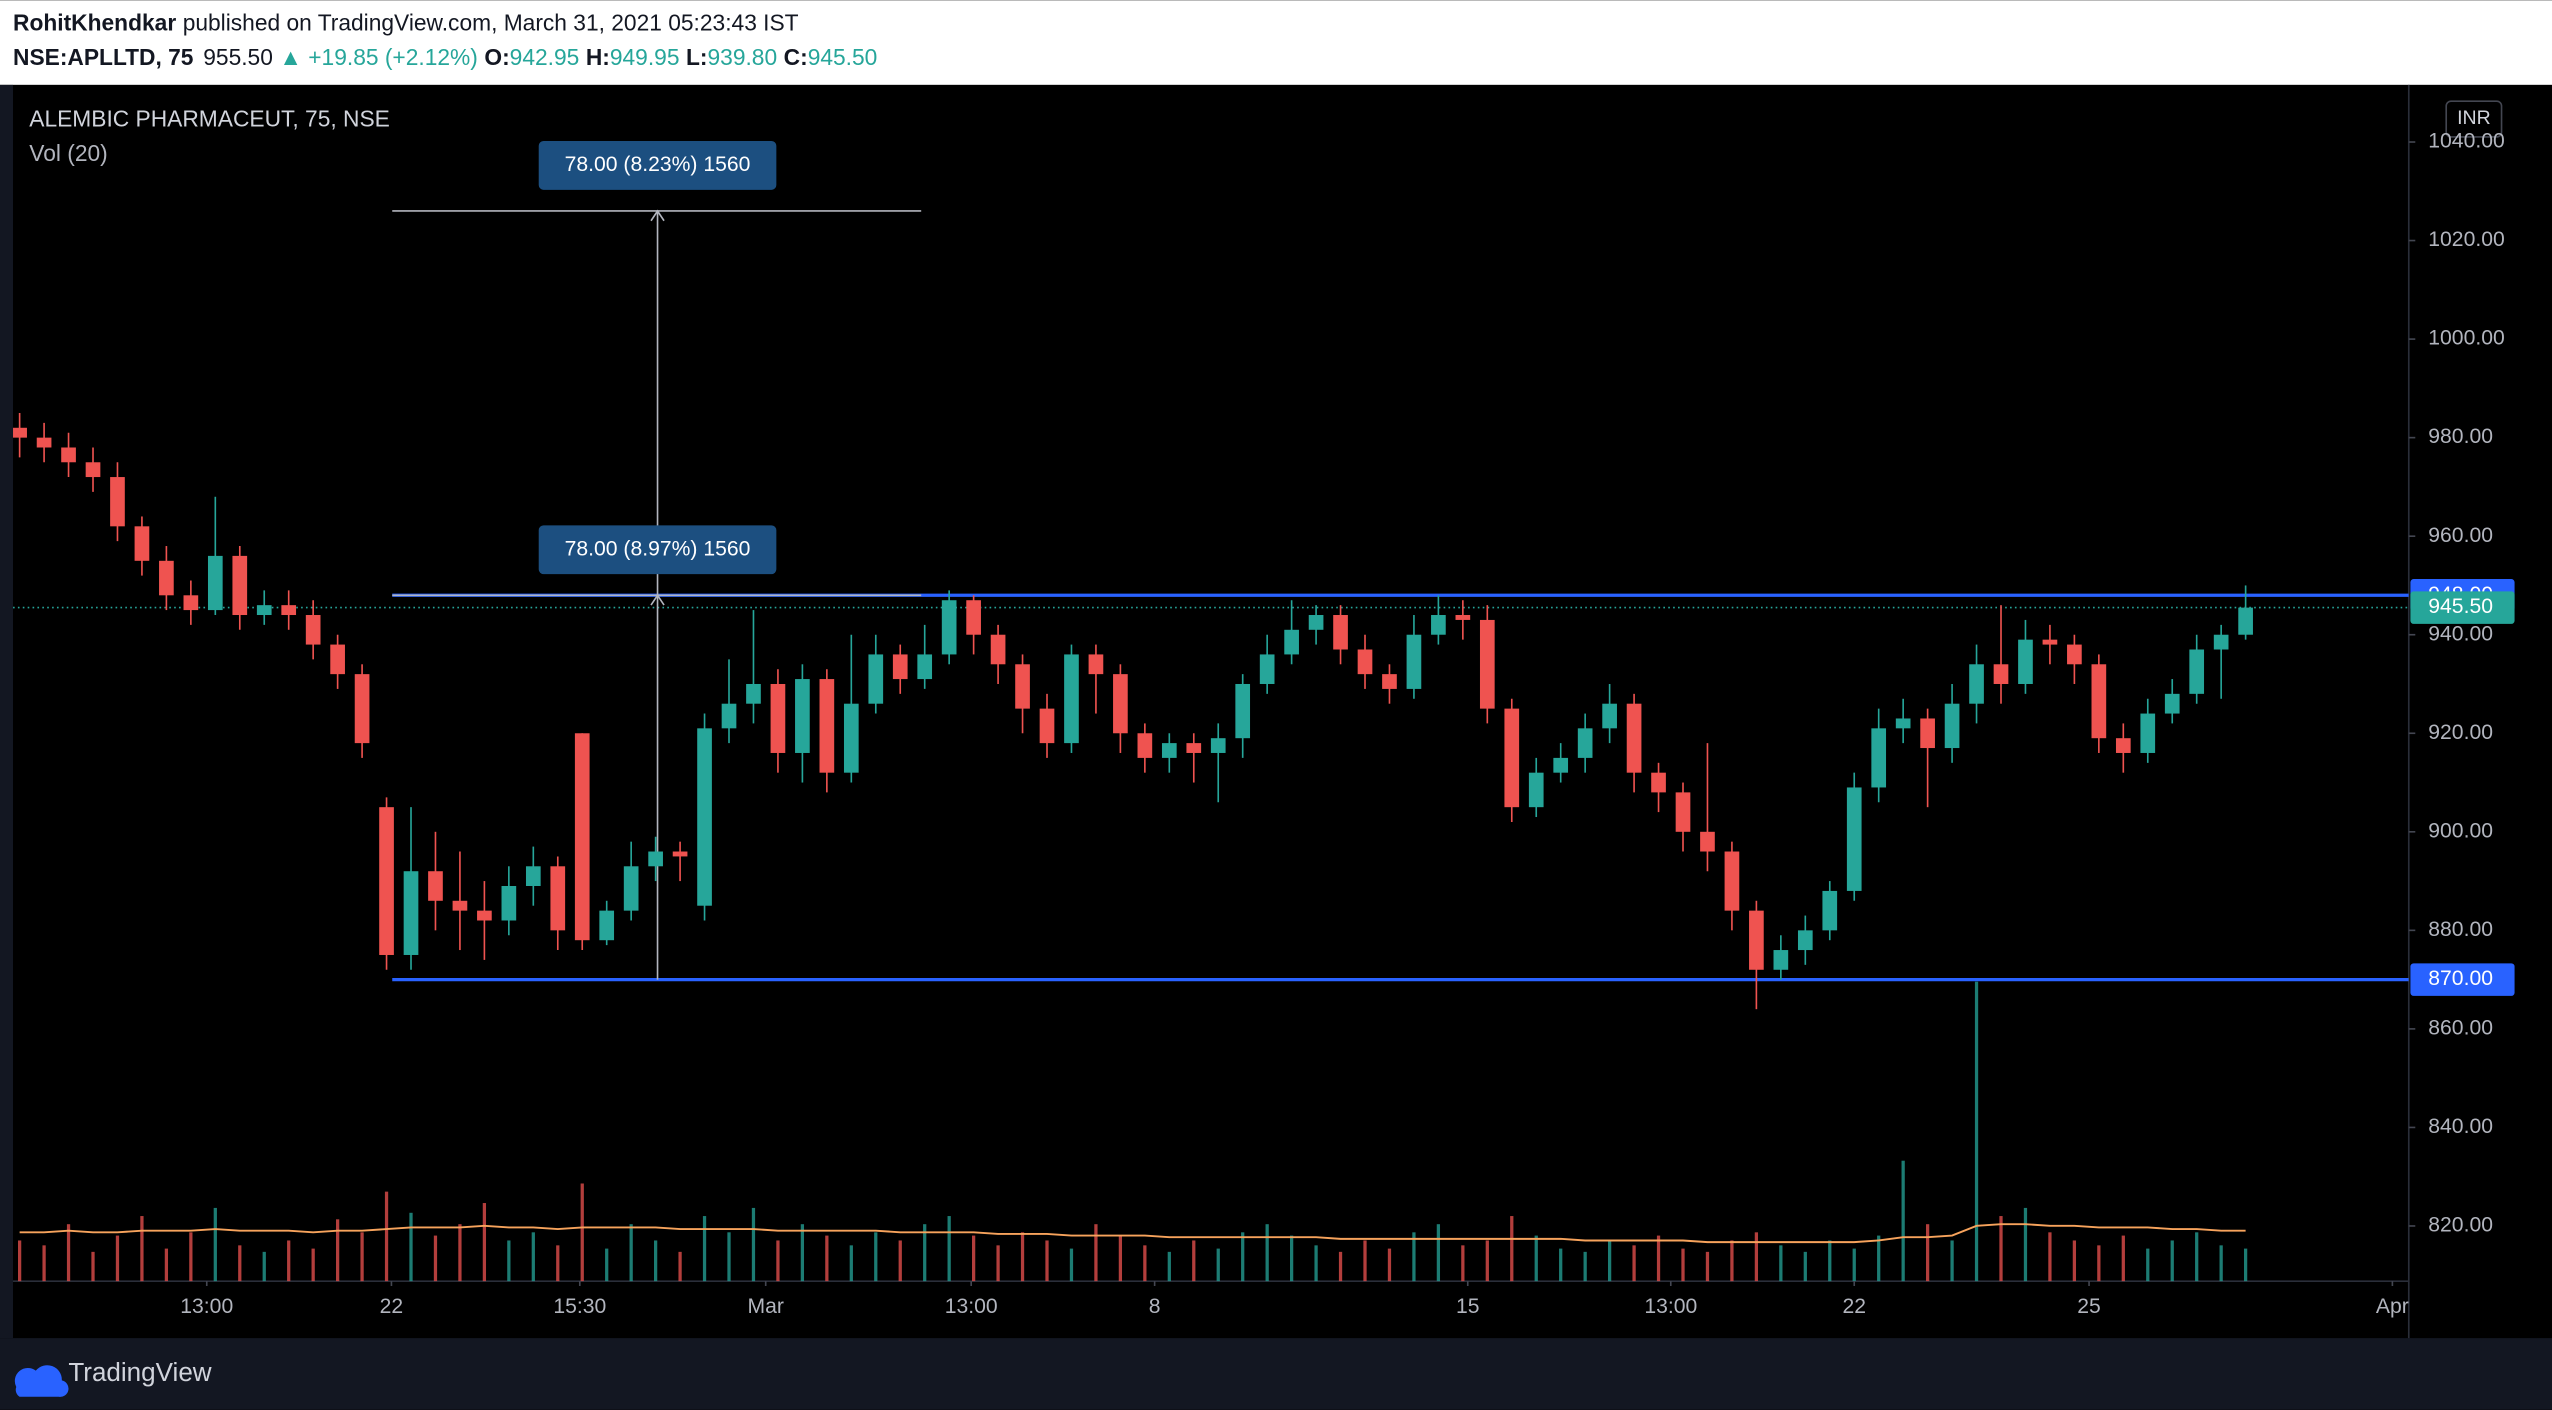  Describe the element at coordinates (2460, 633) in the screenshot. I see `y-tick-label: 940.00` at that location.